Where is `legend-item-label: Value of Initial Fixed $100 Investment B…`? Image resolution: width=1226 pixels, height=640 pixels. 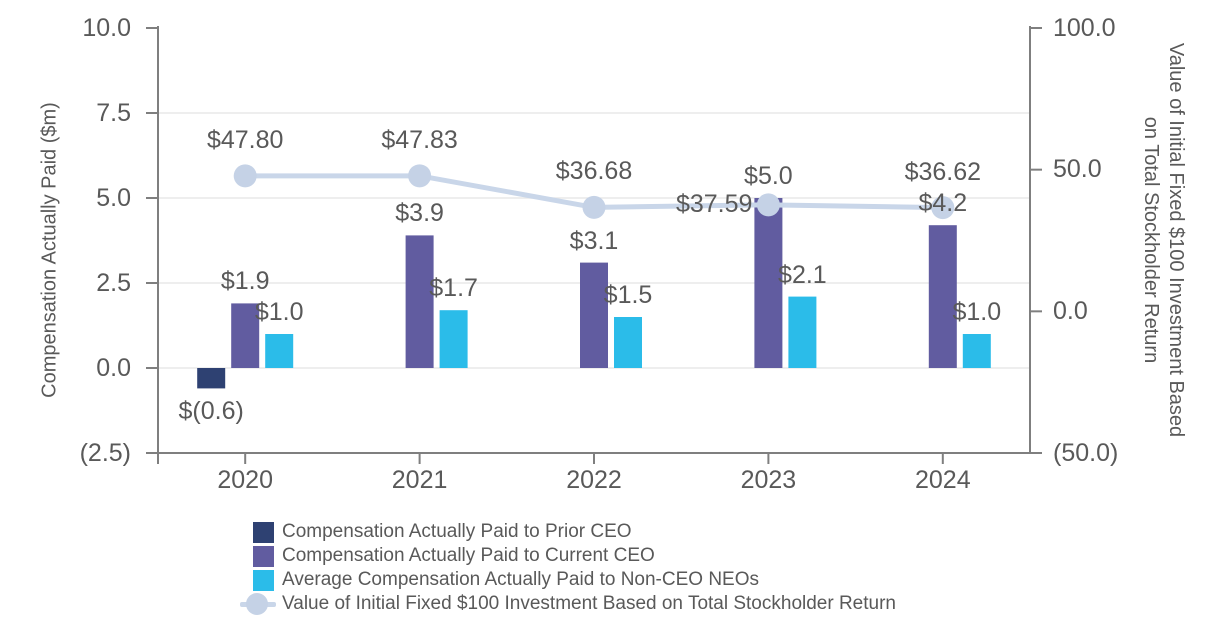 legend-item-label: Value of Initial Fixed $100 Investment B… is located at coordinates (589, 603).